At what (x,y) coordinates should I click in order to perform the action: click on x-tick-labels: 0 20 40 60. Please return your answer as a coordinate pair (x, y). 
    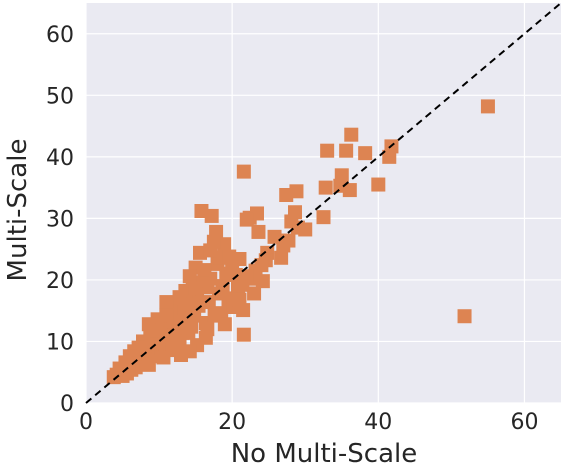
    Looking at the image, I should click on (308, 422).